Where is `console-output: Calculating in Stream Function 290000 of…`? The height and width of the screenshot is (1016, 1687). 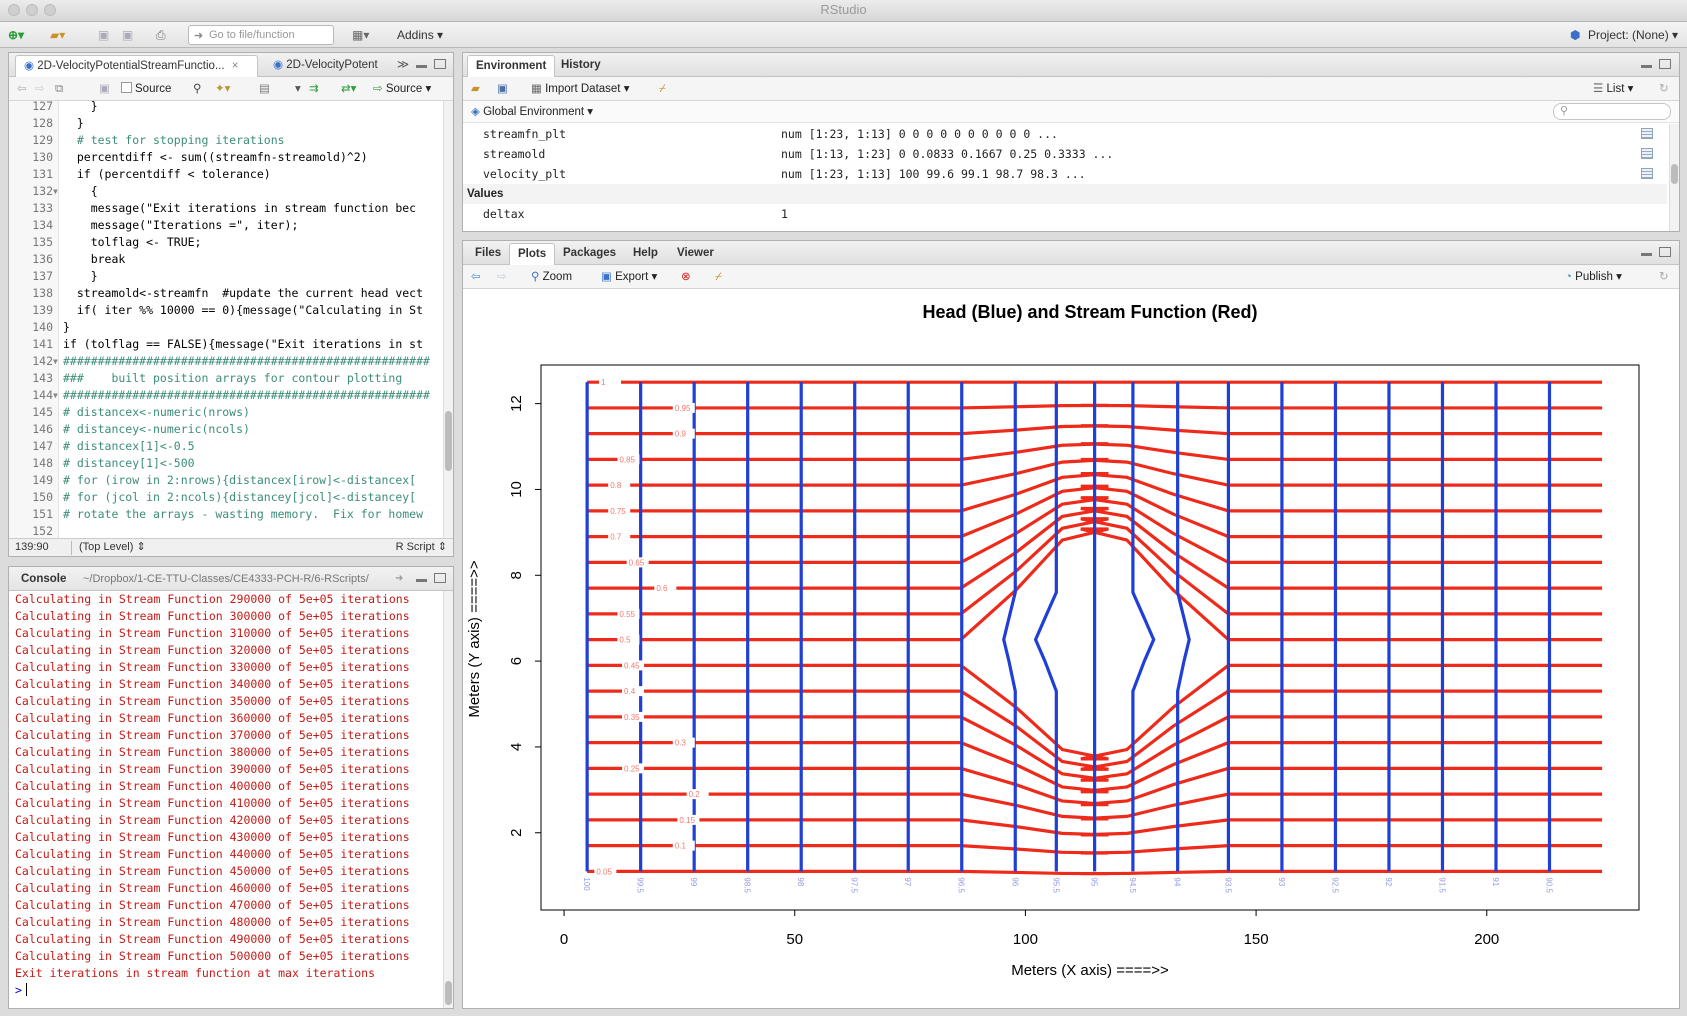
console-output: Calculating in Stream Function 290000 of… is located at coordinates (227, 799).